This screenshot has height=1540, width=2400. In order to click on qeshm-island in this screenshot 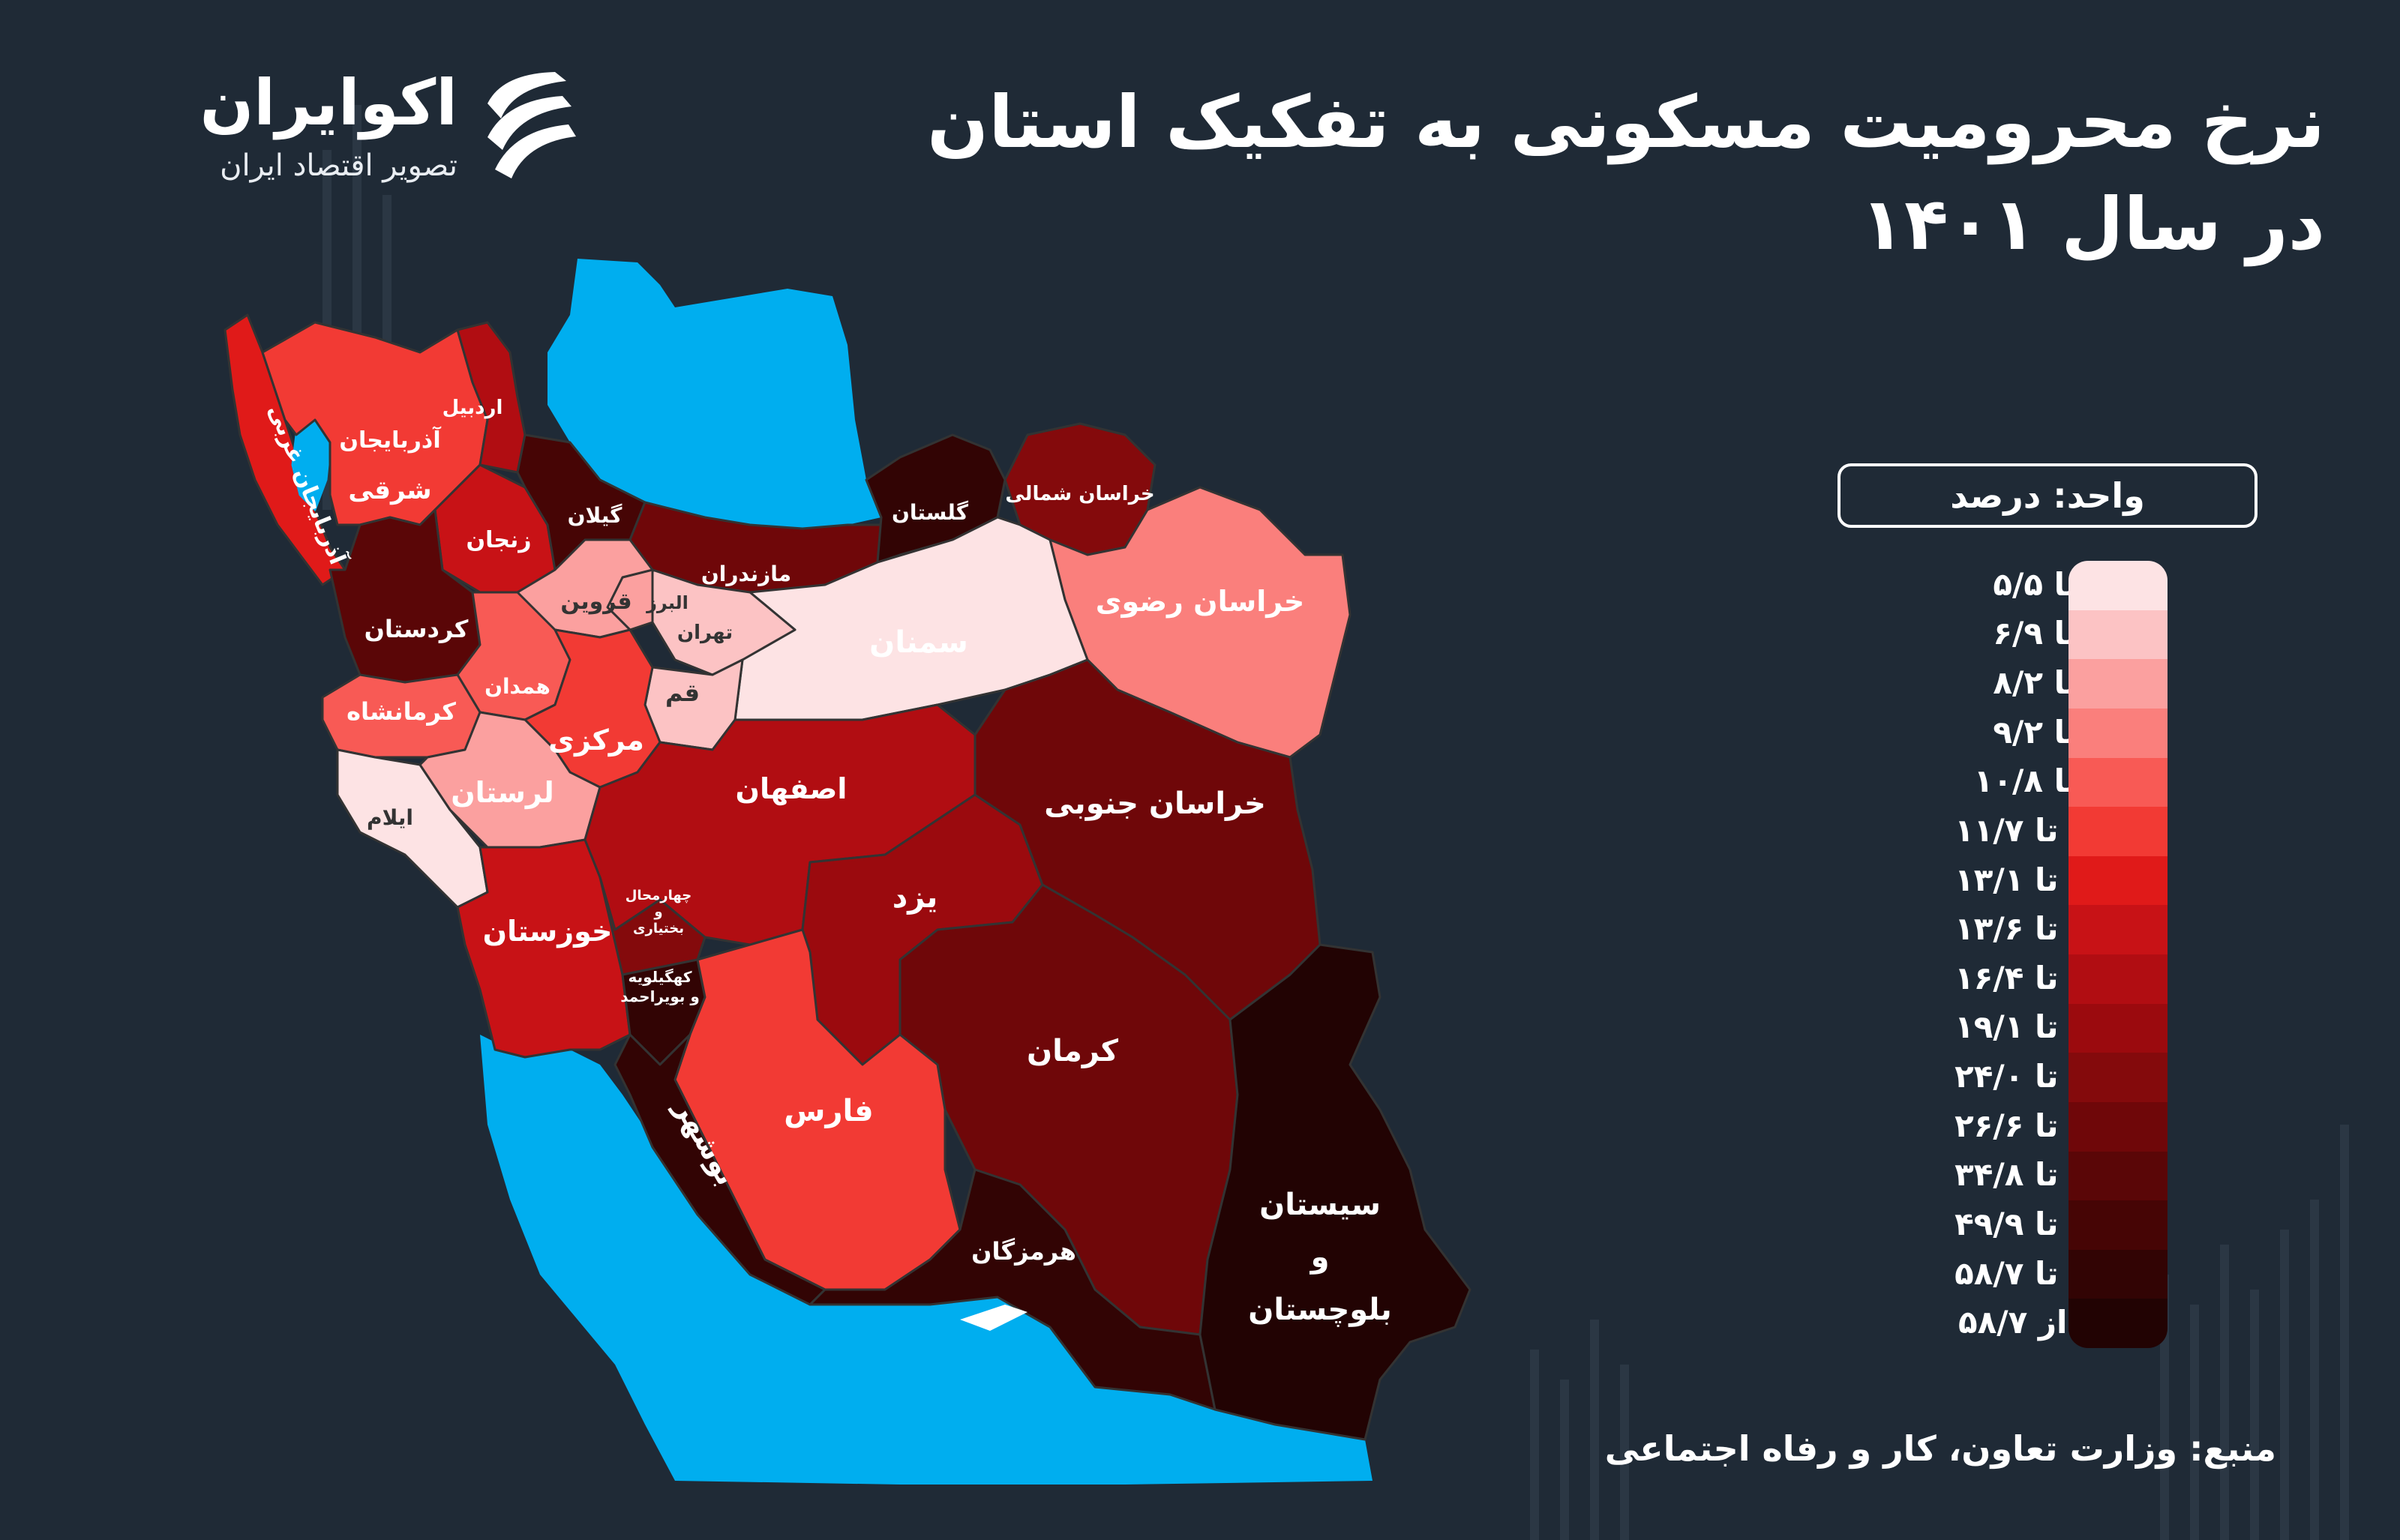, I will do `click(994, 1318)`.